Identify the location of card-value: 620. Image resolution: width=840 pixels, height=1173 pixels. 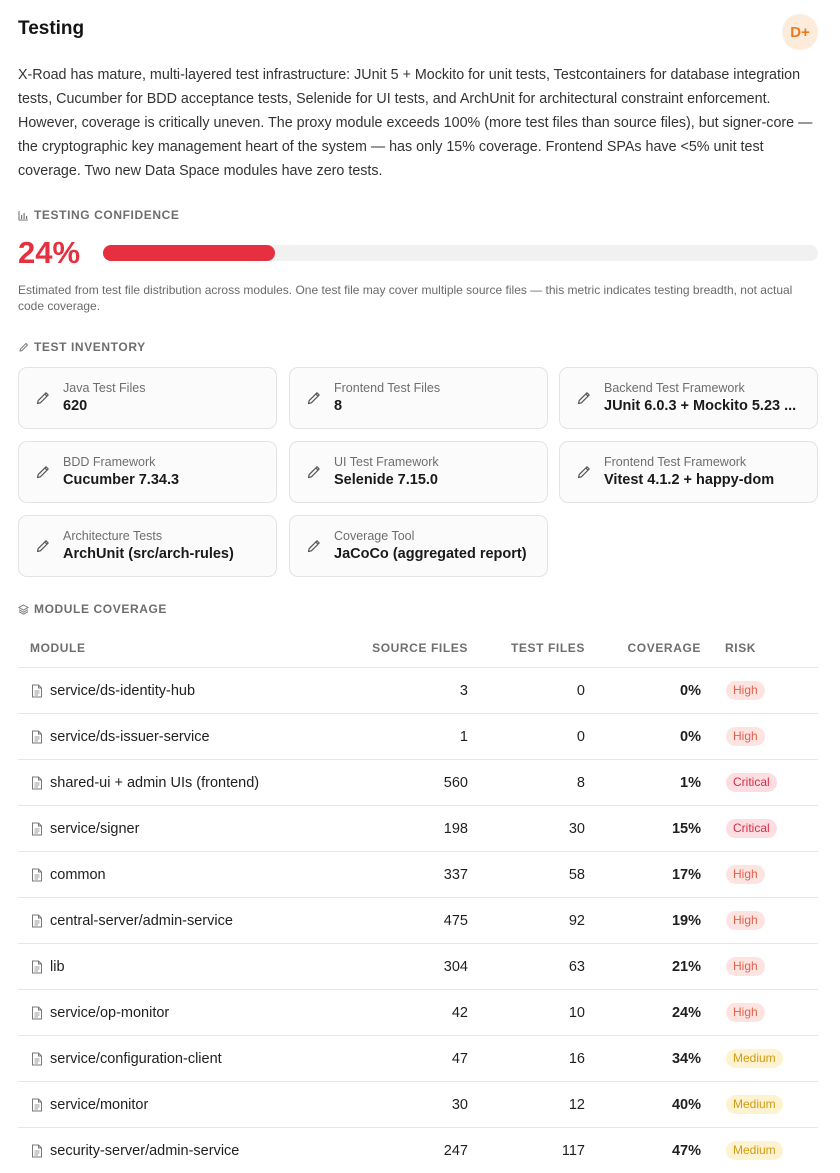
(75, 406).